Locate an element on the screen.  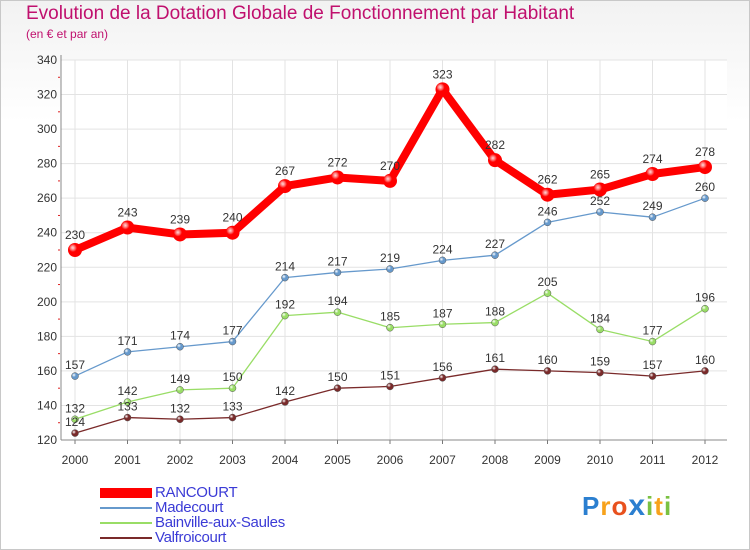
data-label-3: 132 is located at coordinates (180, 408).